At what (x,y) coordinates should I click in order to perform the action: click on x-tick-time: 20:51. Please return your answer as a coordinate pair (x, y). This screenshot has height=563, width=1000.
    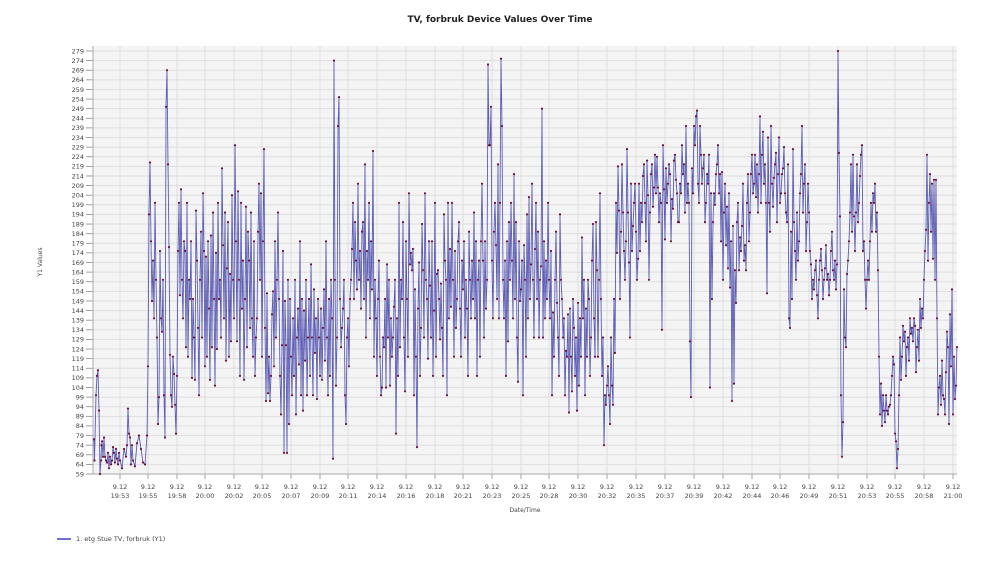
    Looking at the image, I should click on (838, 496).